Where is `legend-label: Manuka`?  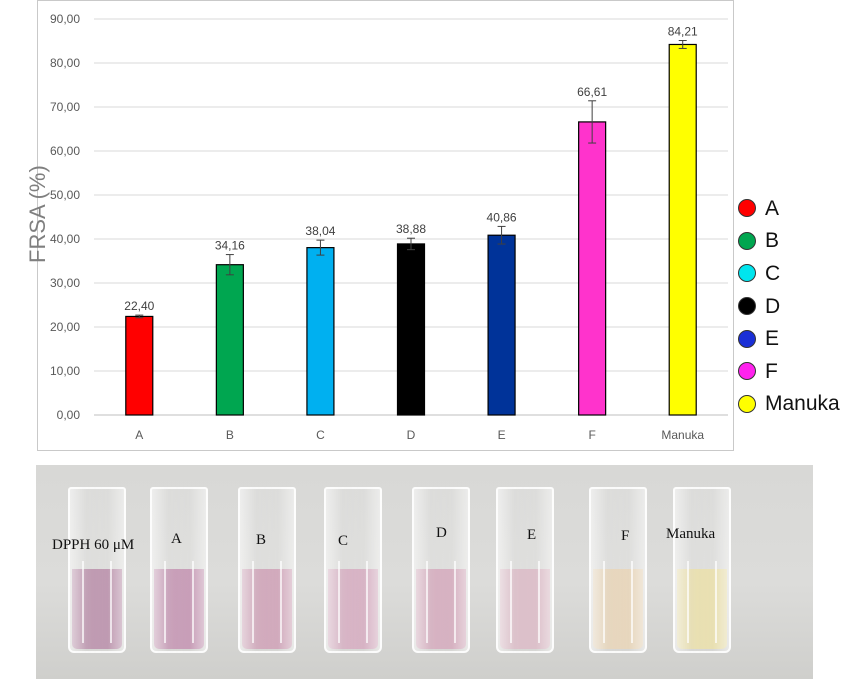 legend-label: Manuka is located at coordinates (802, 404).